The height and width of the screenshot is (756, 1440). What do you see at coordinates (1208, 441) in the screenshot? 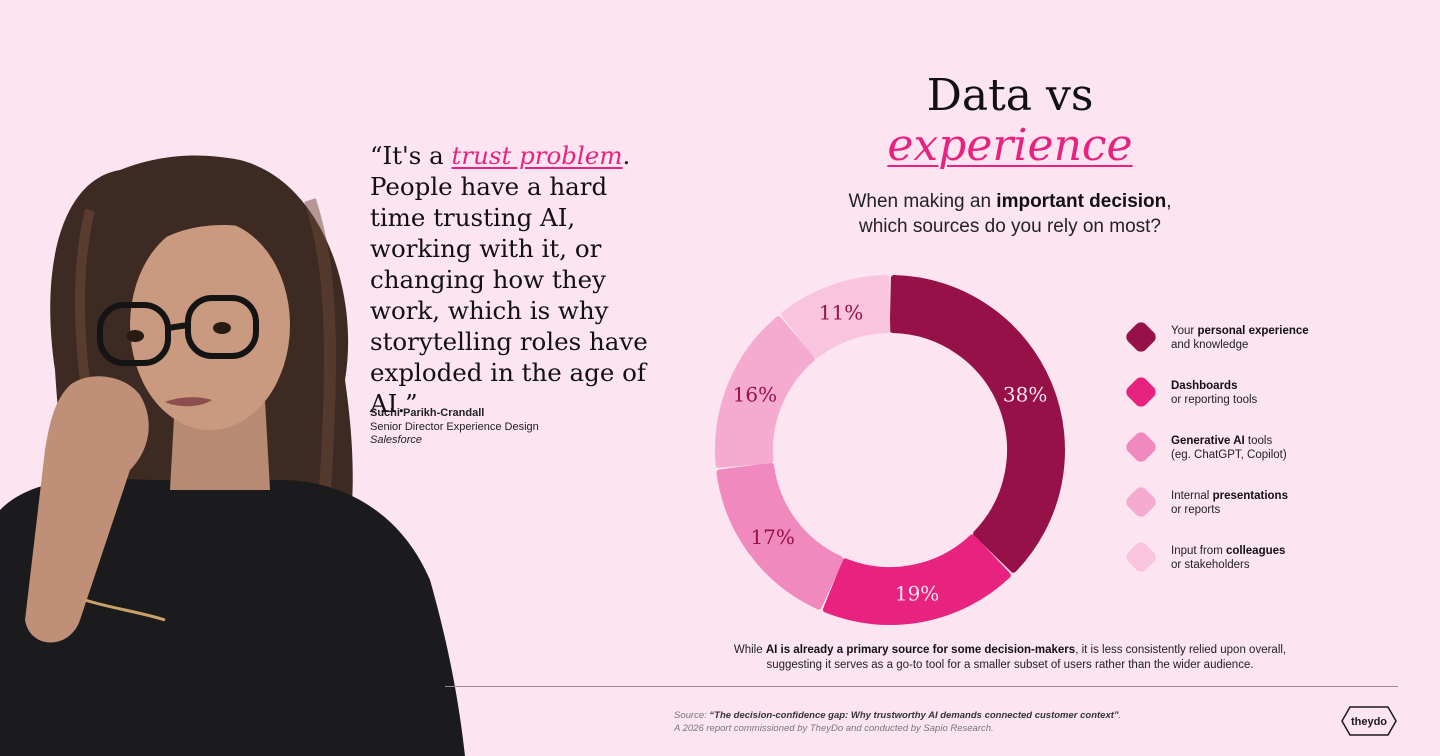
I see `legend-bold: Generative AI` at bounding box center [1208, 441].